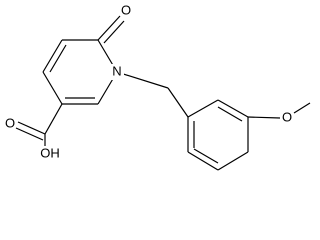 Image resolution: width=320 pixels, height=240 pixels. What do you see at coordinates (50, 152) in the screenshot?
I see `atom-label: OH` at bounding box center [50, 152].